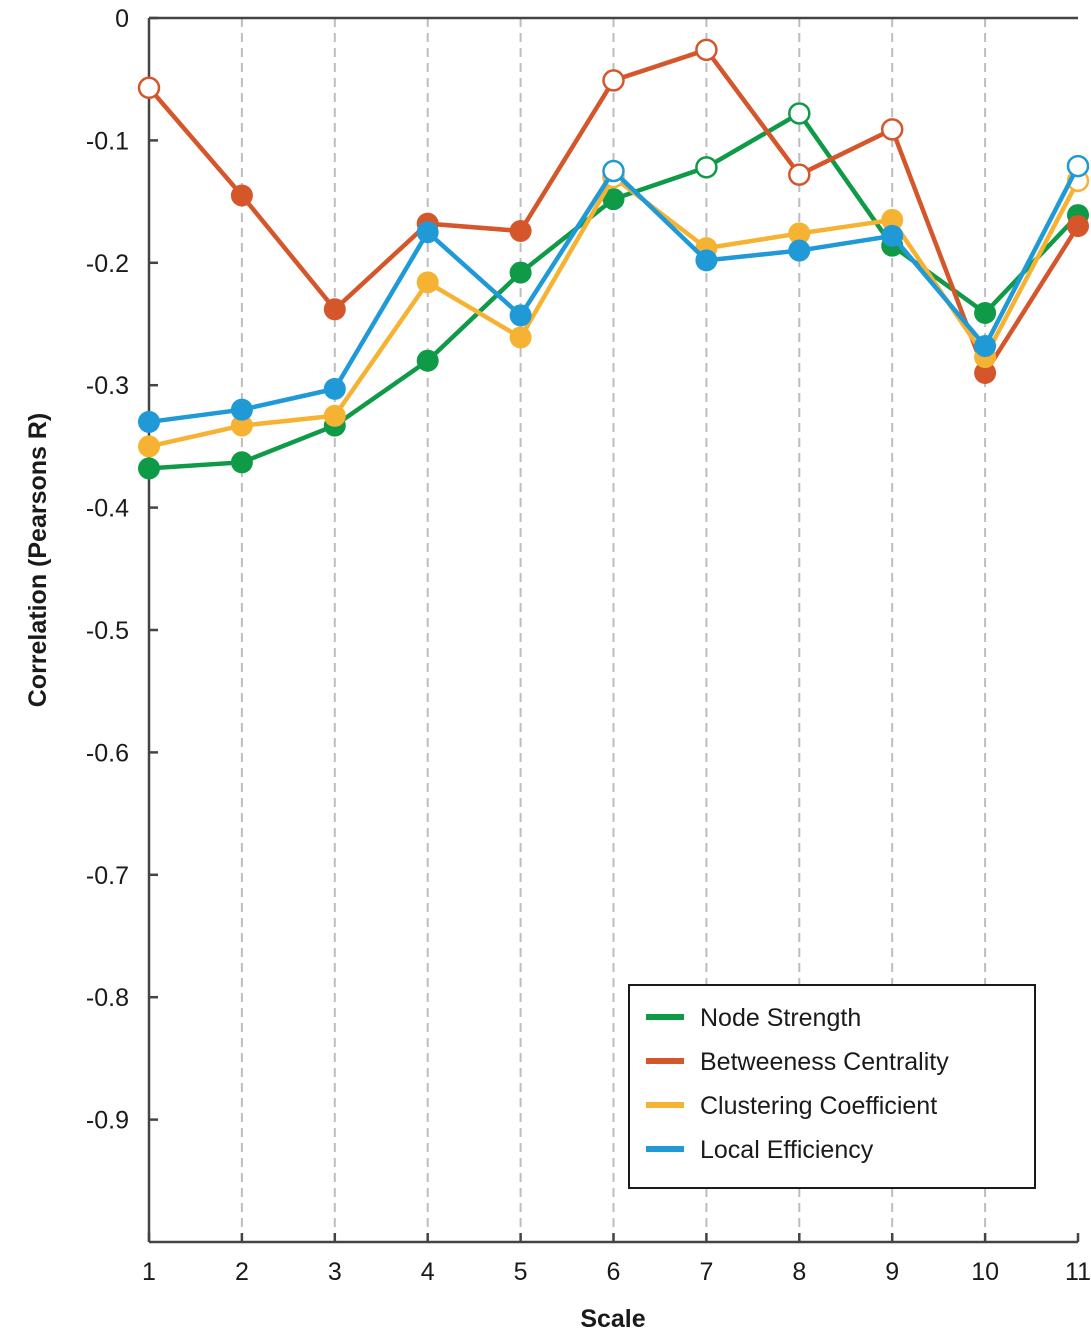 The height and width of the screenshot is (1343, 1091). I want to click on x-tick-label: 2, so click(242, 1272).